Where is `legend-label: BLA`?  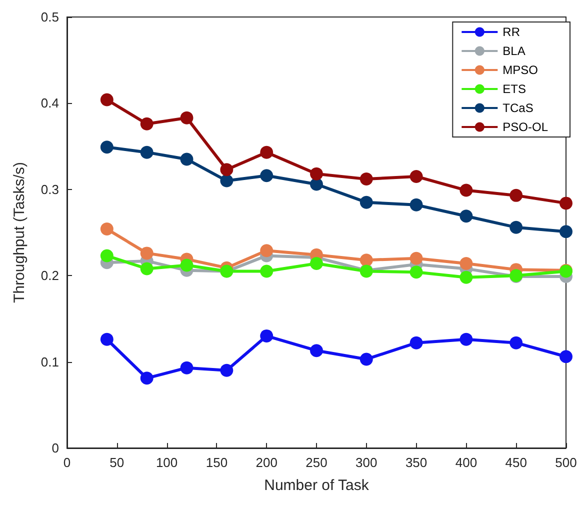
legend-label: BLA is located at coordinates (514, 51).